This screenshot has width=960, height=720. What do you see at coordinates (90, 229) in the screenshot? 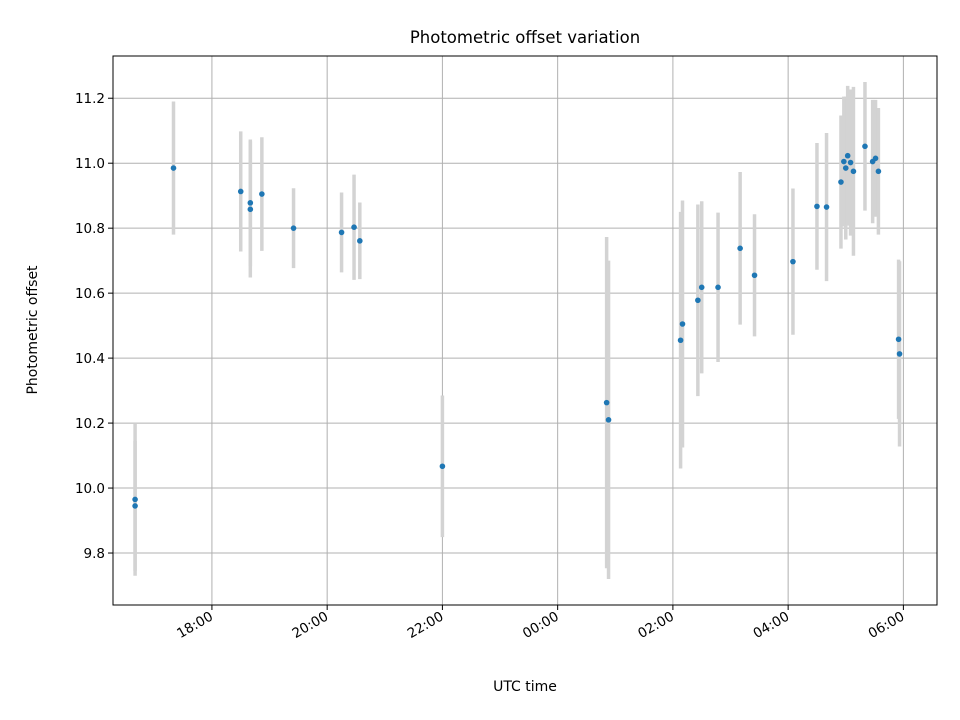
I see `y-tick-label: 10.8` at bounding box center [90, 229].